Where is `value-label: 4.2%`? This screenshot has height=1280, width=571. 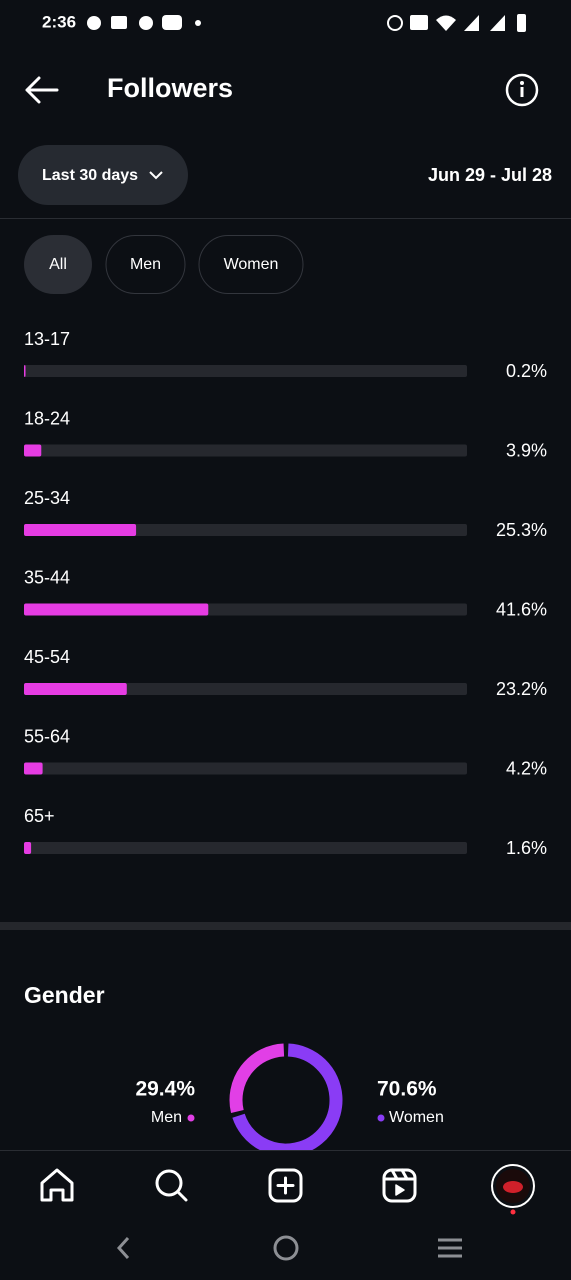
value-label: 4.2% is located at coordinates (526, 768).